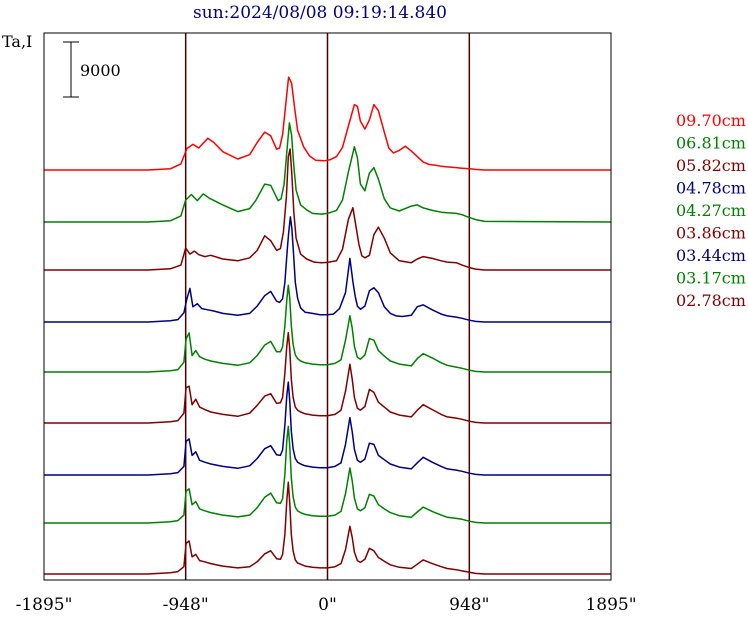 This screenshot has height=619, width=748. Describe the element at coordinates (711, 143) in the screenshot. I see `legend-entry-06.81cm: 06.81cm` at that location.